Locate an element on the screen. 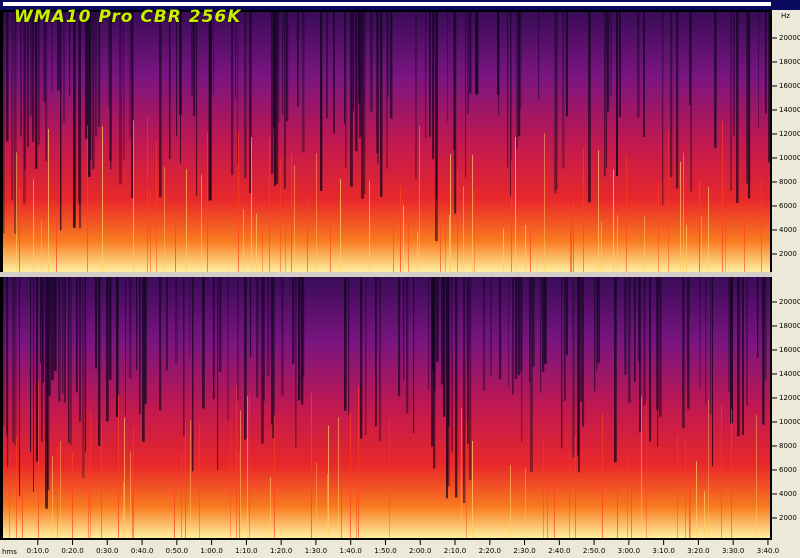 The image size is (800, 558). time-tick-label: 2:10.0 is located at coordinates (455, 551).